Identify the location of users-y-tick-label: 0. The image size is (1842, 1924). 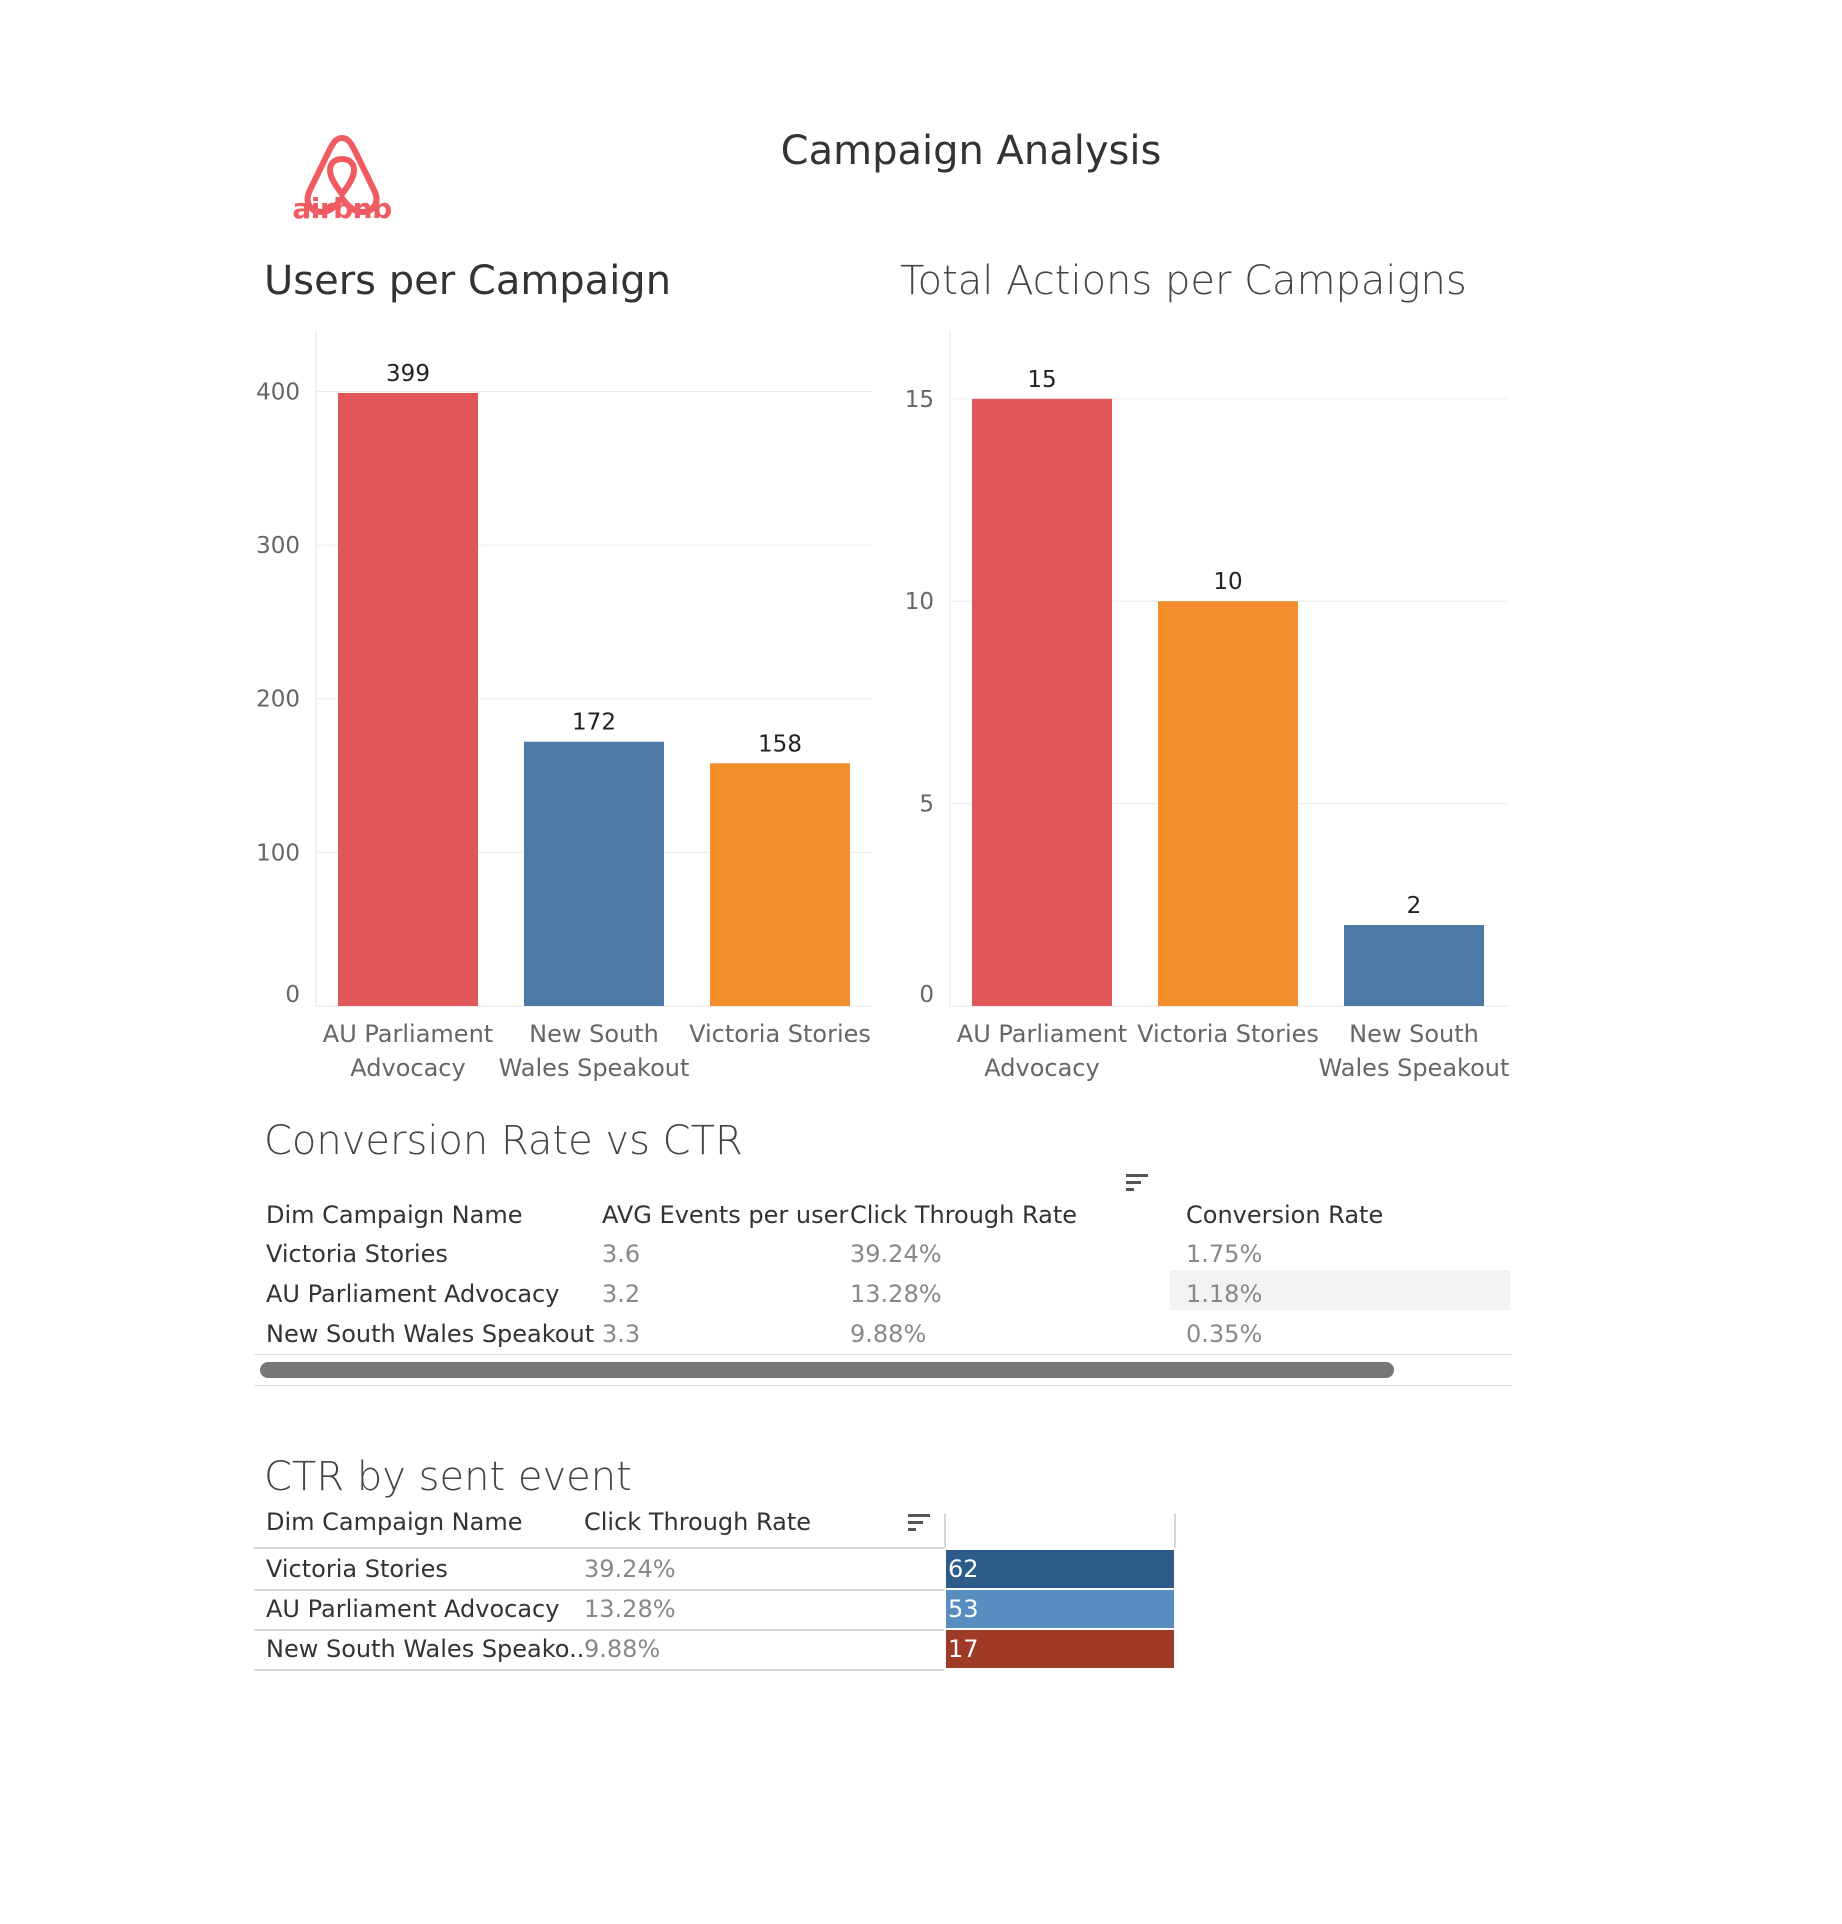
(292, 995).